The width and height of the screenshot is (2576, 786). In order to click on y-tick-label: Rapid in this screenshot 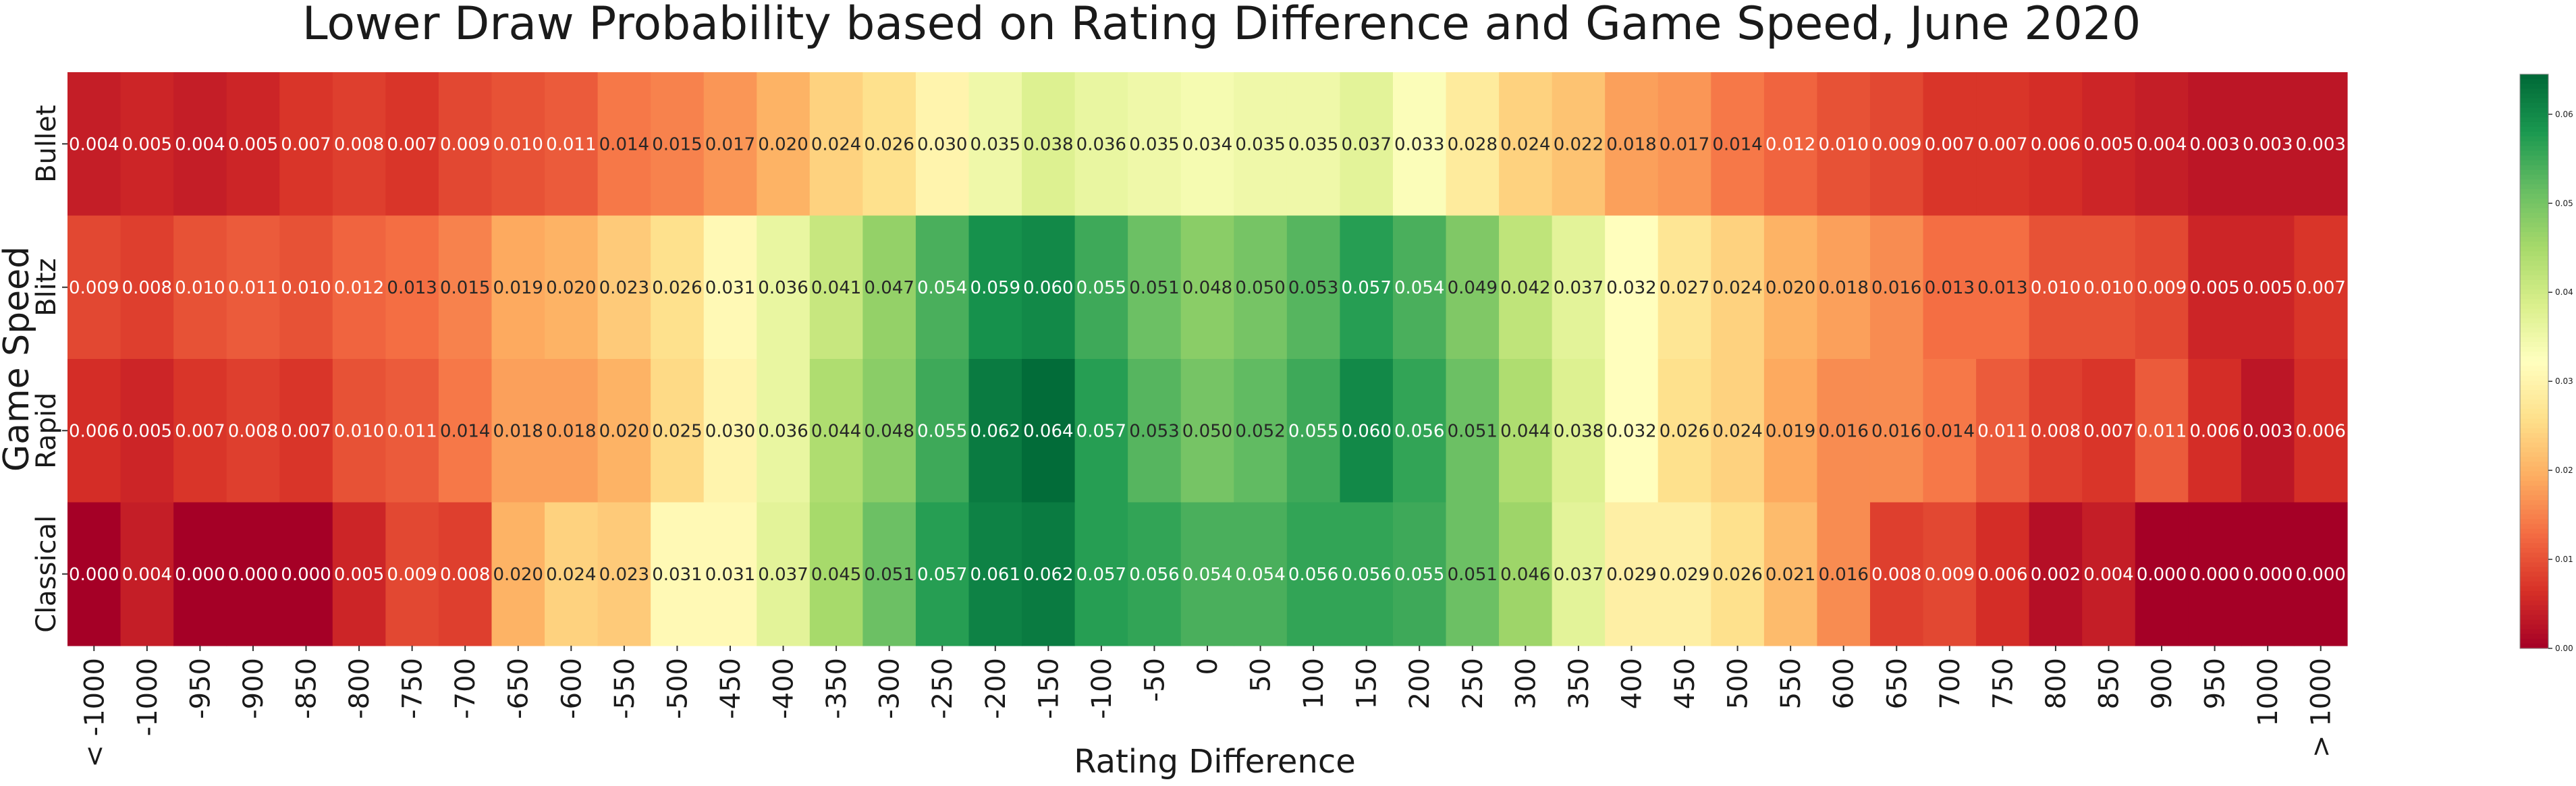, I will do `click(47, 431)`.